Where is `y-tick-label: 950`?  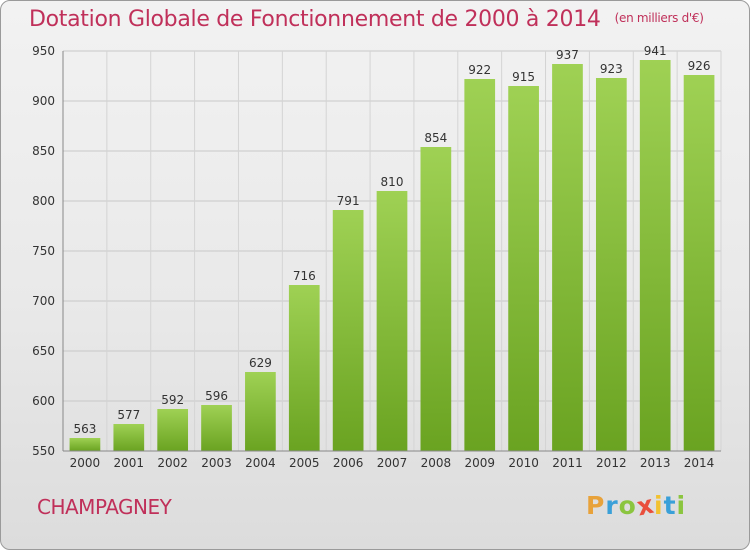 y-tick-label: 950 is located at coordinates (43, 51).